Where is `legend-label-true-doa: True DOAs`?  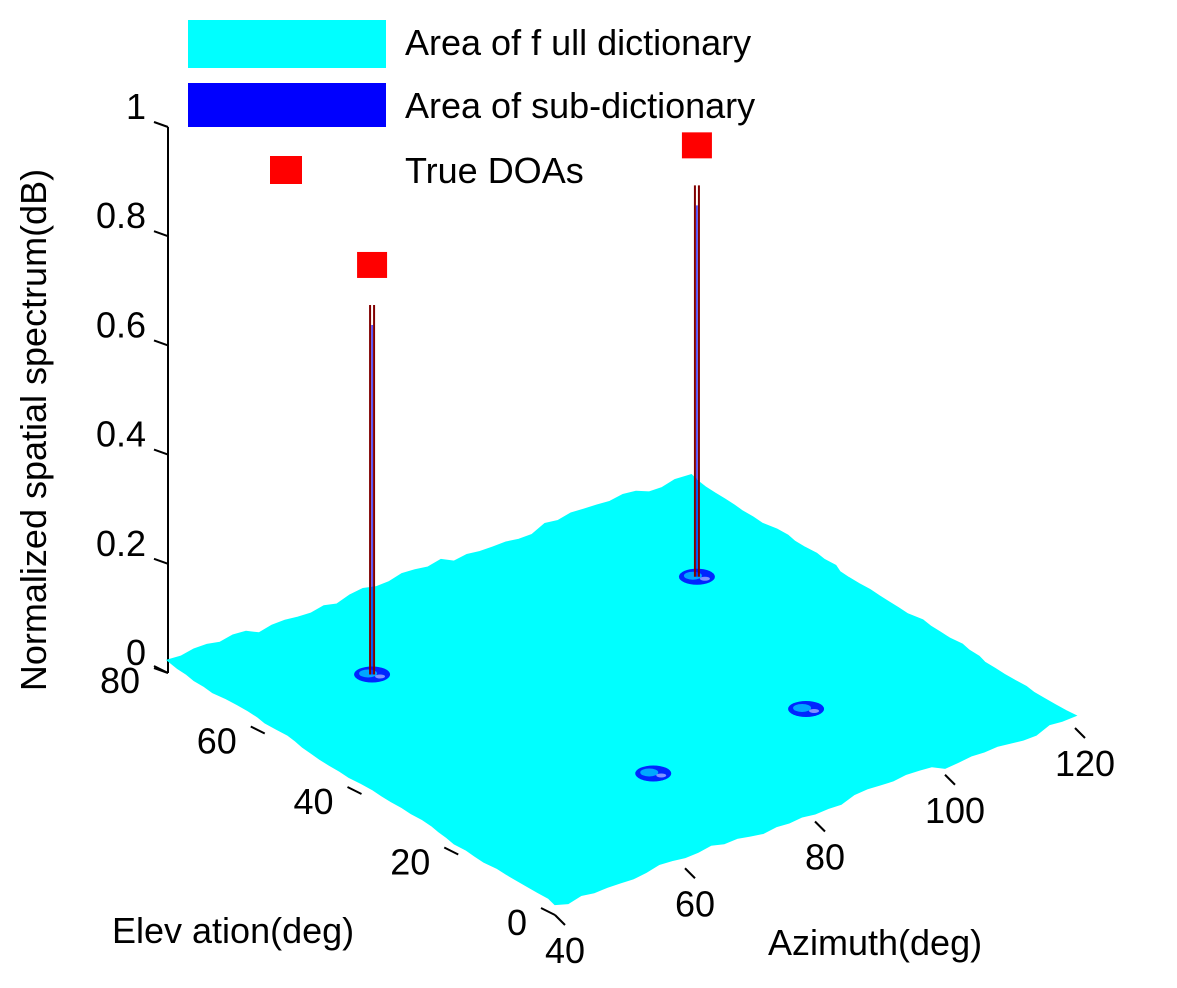
legend-label-true-doa: True DOAs is located at coordinates (494, 170).